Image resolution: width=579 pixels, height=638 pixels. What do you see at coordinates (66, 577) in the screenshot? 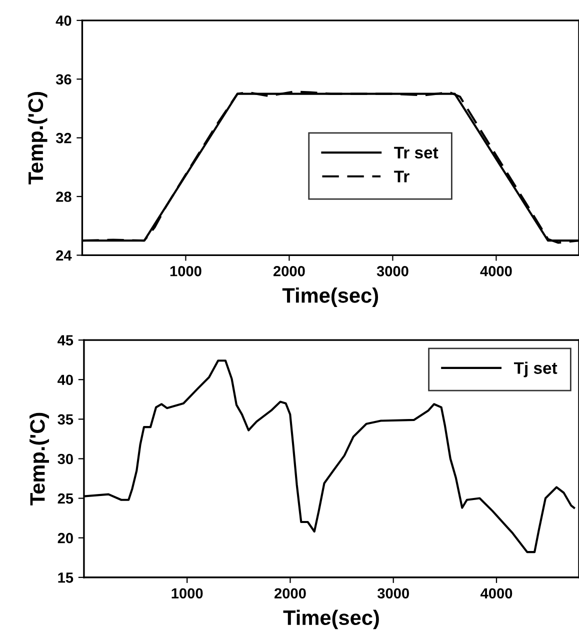
I see `y-tick-label: 15` at bounding box center [66, 577].